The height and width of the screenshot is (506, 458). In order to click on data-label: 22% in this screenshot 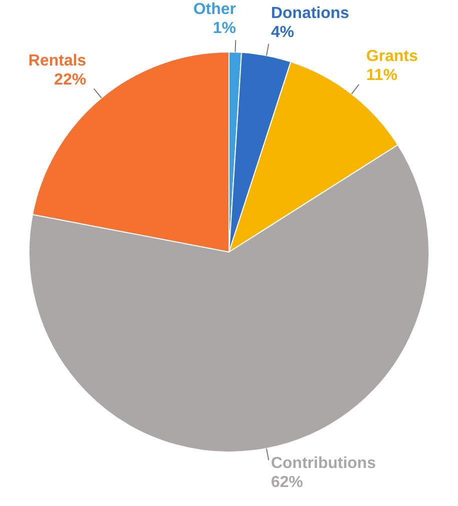, I will do `click(70, 79)`.